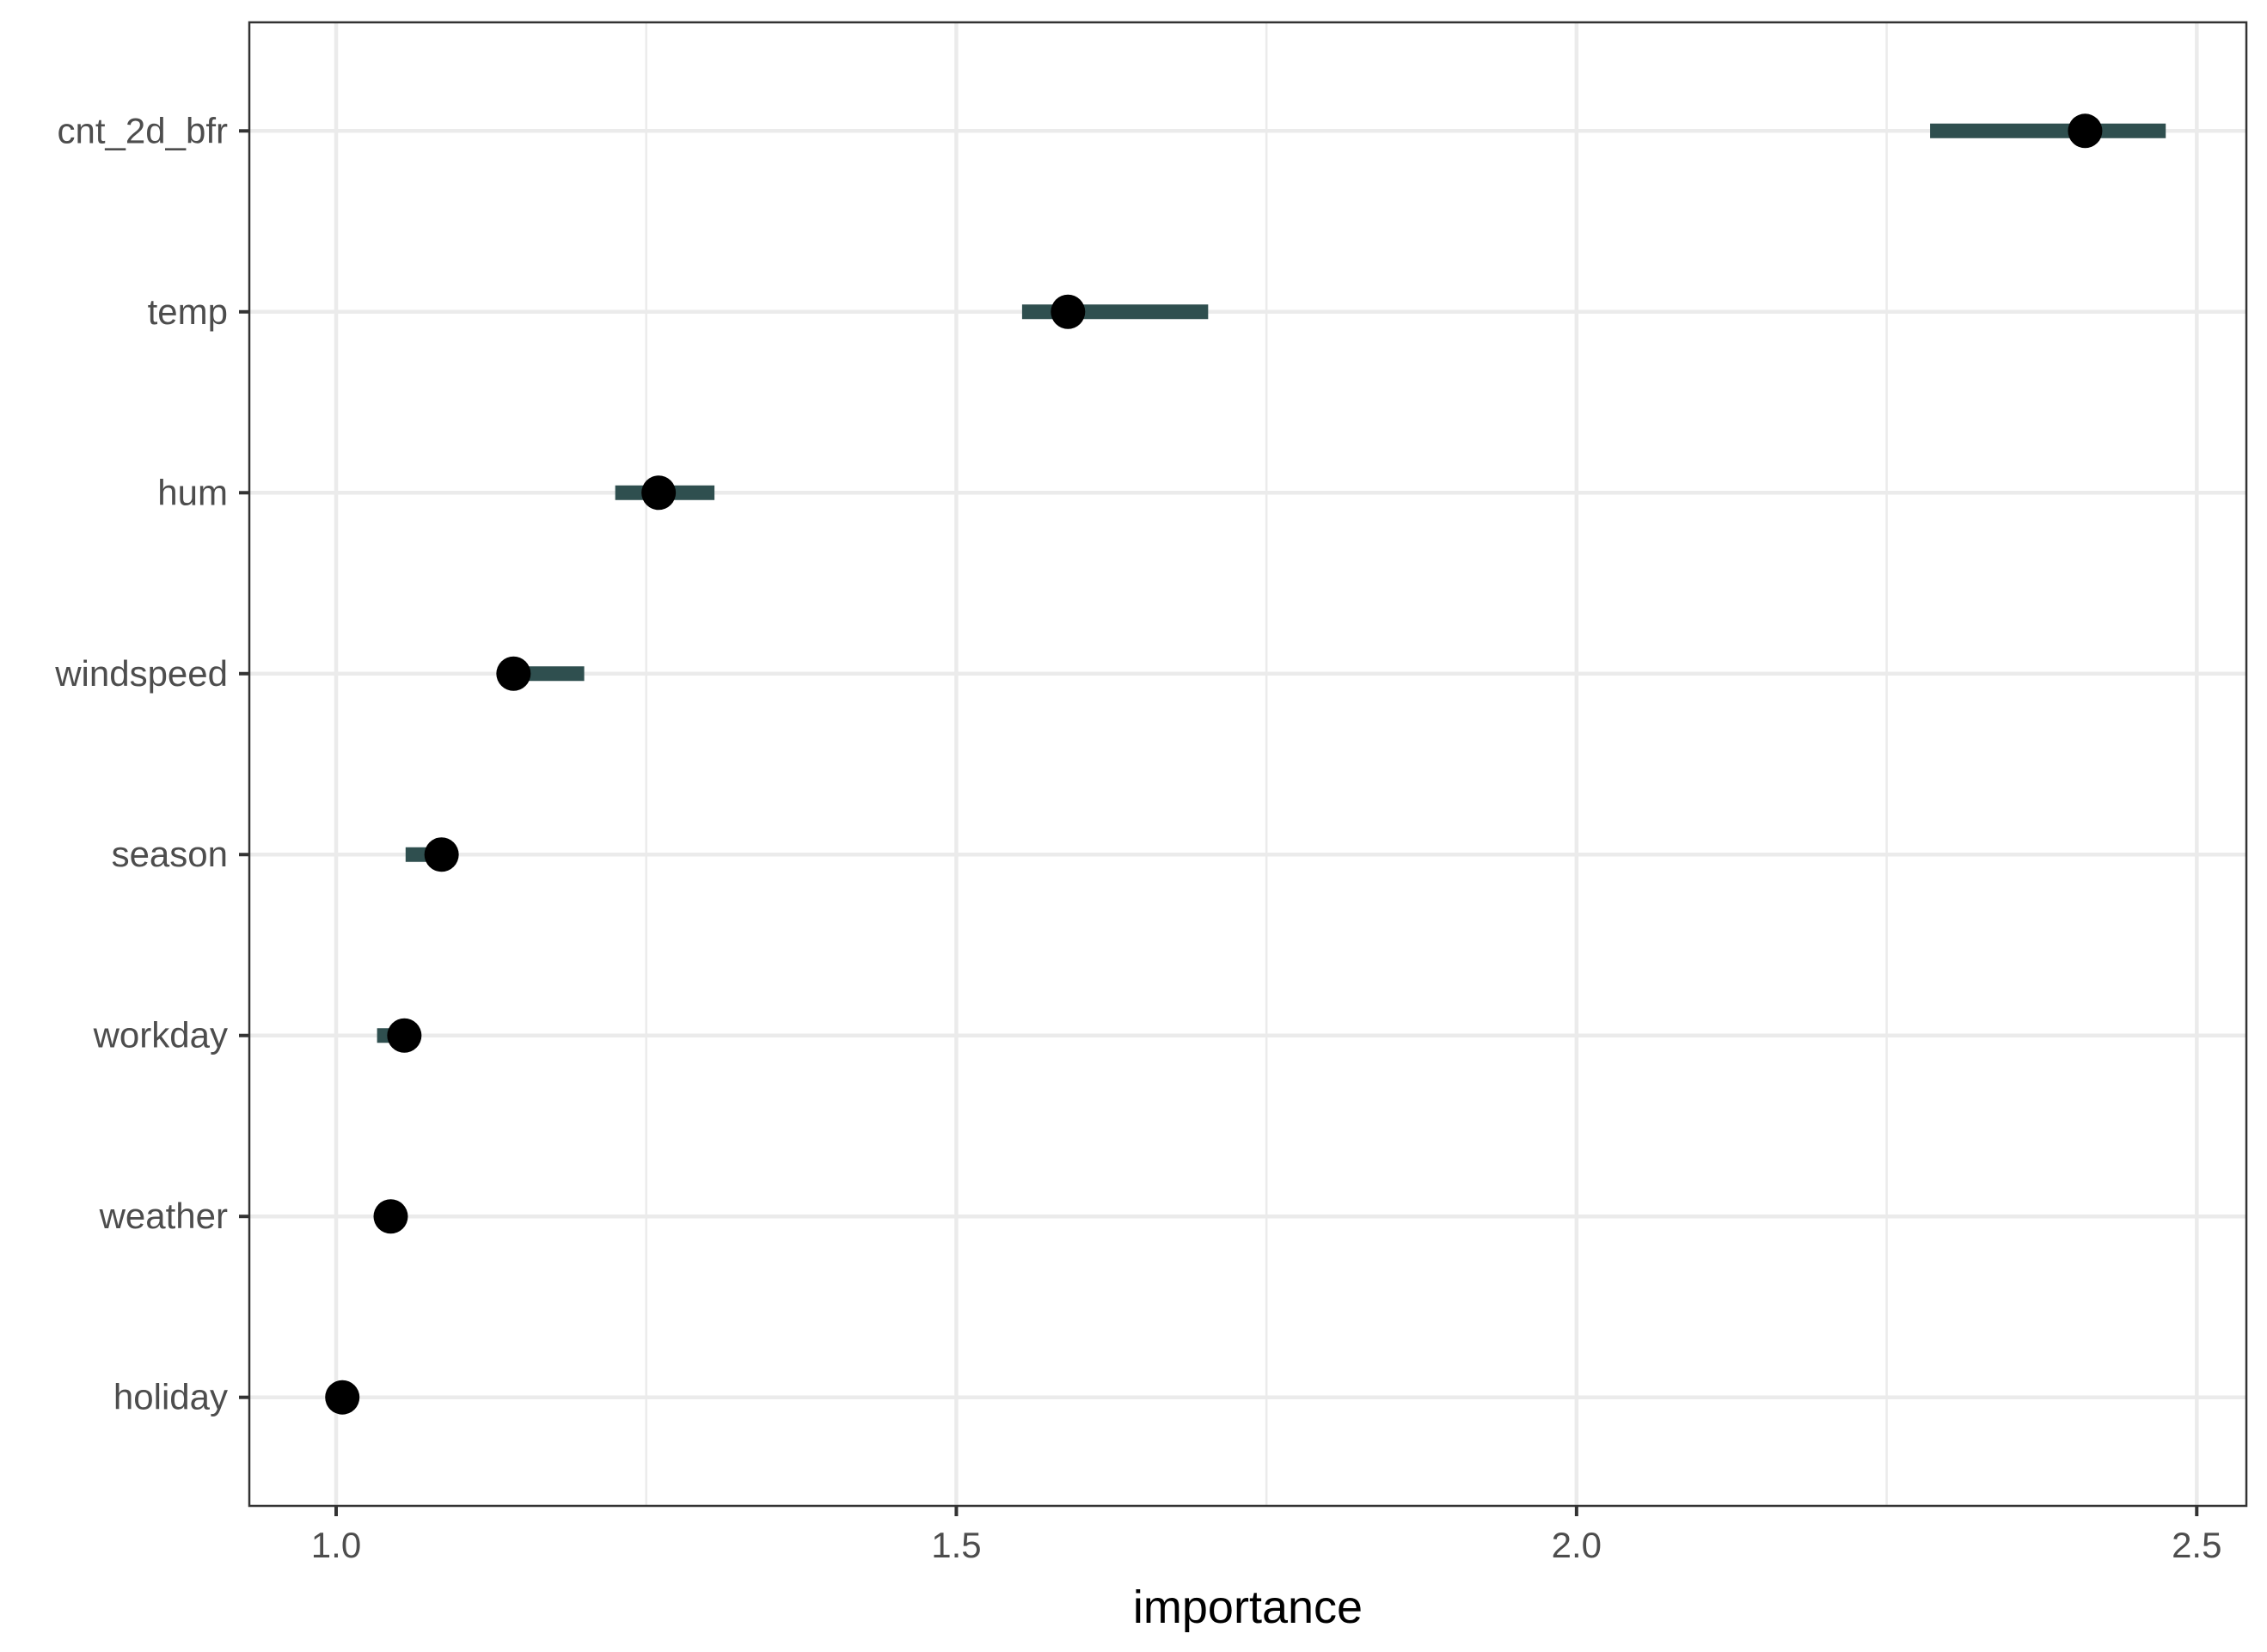 The height and width of the screenshot is (1652, 2267). Describe the element at coordinates (441, 854) in the screenshot. I see `point-season` at that location.